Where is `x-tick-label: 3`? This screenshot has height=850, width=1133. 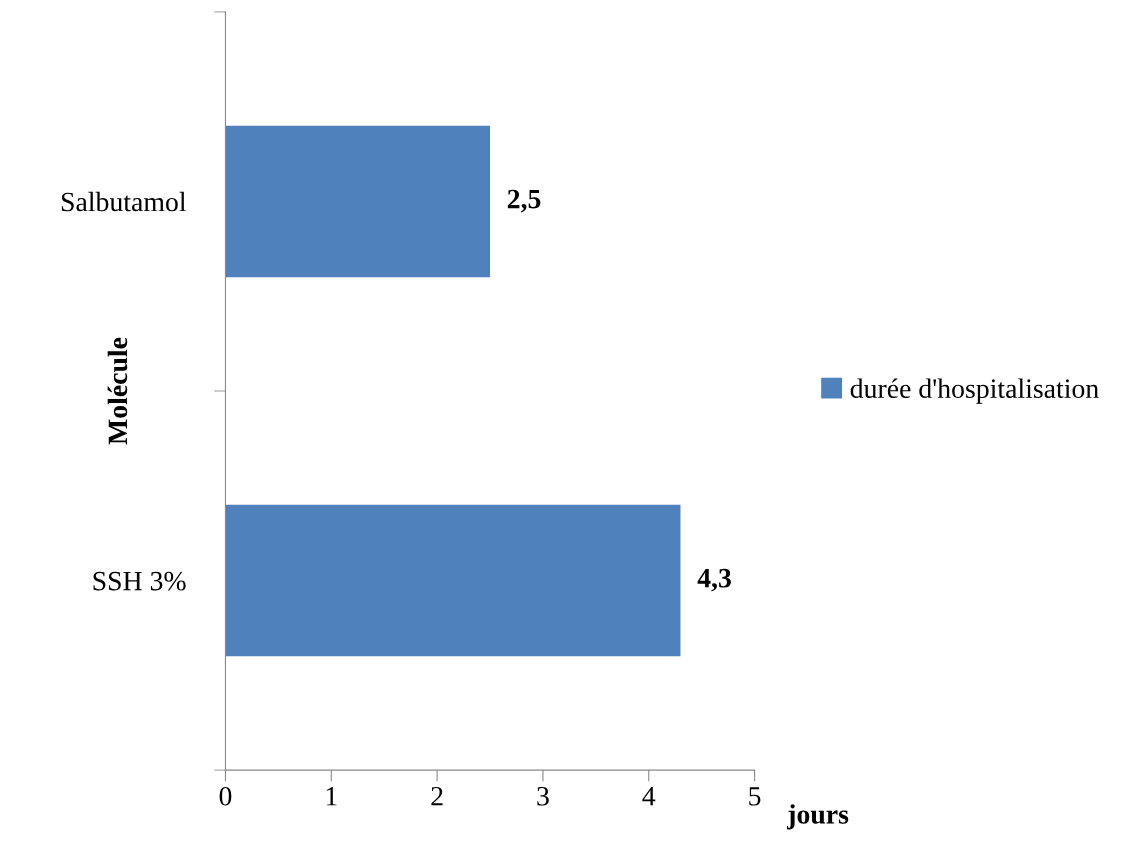 x-tick-label: 3 is located at coordinates (543, 796).